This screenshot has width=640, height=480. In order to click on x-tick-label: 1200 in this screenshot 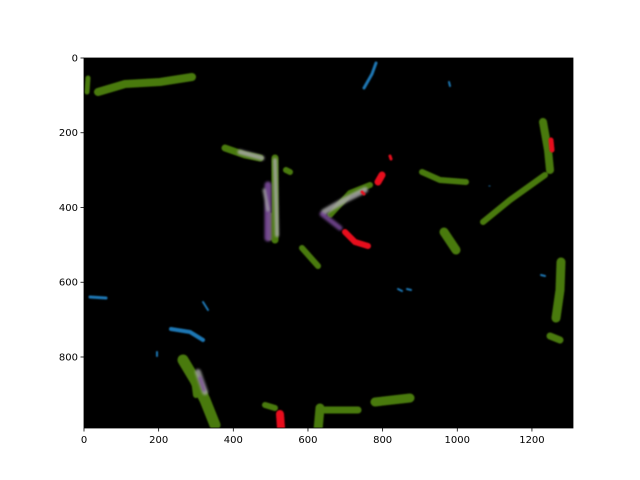, I will do `click(531, 440)`.